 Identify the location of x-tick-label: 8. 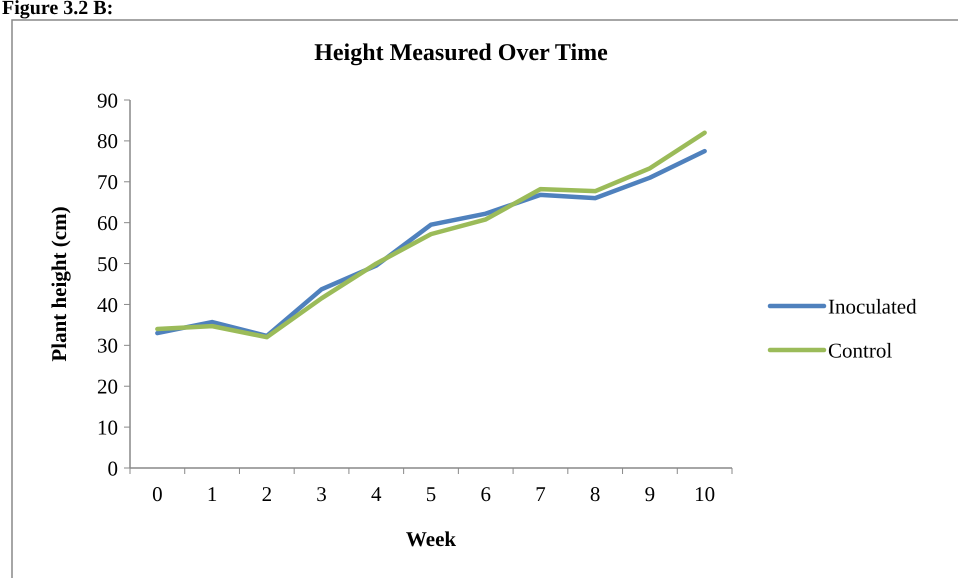
(595, 494).